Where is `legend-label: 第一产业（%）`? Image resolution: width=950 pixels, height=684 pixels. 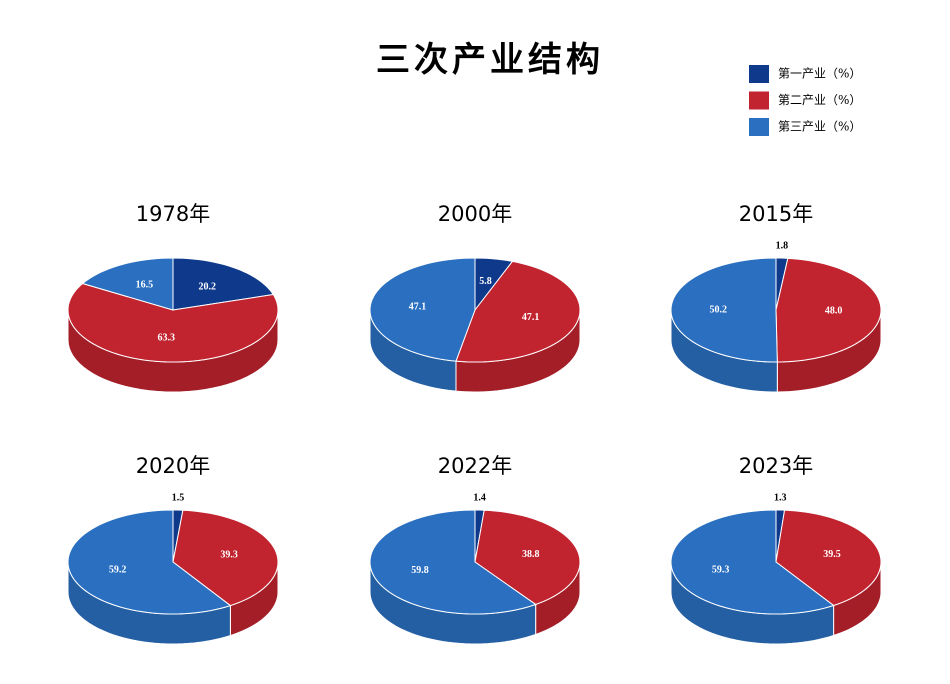
legend-label: 第一产业（%） is located at coordinates (819, 74).